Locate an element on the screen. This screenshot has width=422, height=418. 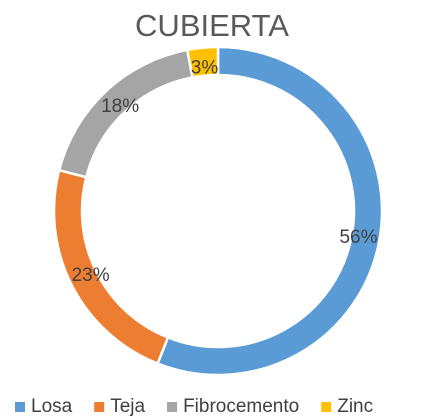
donut-segment is located at coordinates (202, 62).